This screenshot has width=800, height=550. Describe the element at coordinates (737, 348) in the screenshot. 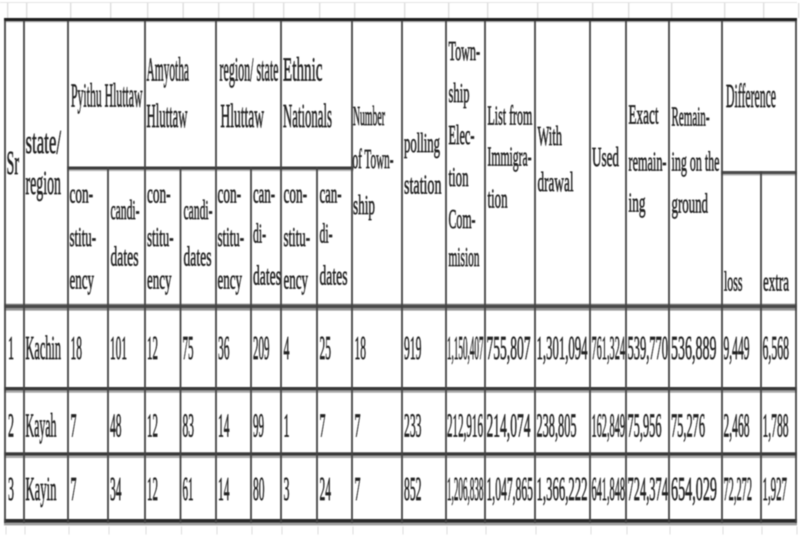

I see `svg-text: 9,449` at that location.